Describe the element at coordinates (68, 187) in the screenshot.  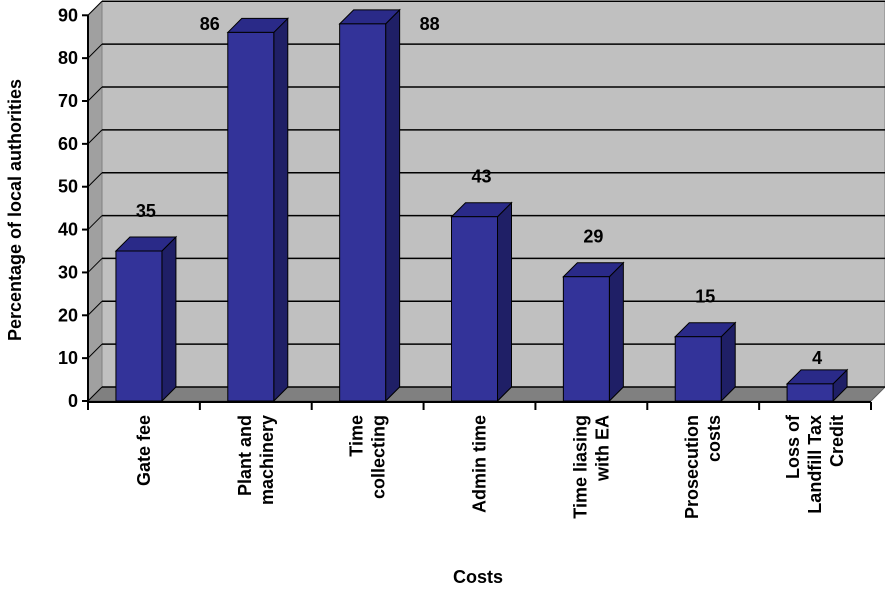
I see `y-tick-label: 50` at that location.